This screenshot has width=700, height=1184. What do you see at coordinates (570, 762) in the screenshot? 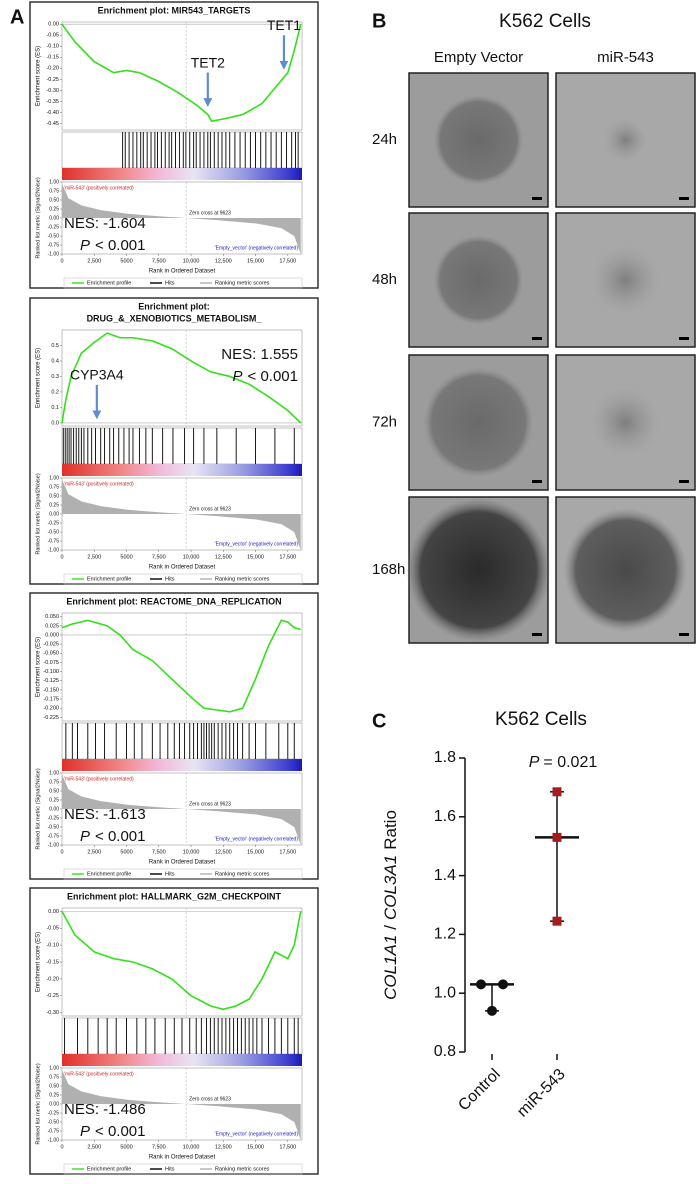
I see `p-text: = 0.021` at bounding box center [570, 762].